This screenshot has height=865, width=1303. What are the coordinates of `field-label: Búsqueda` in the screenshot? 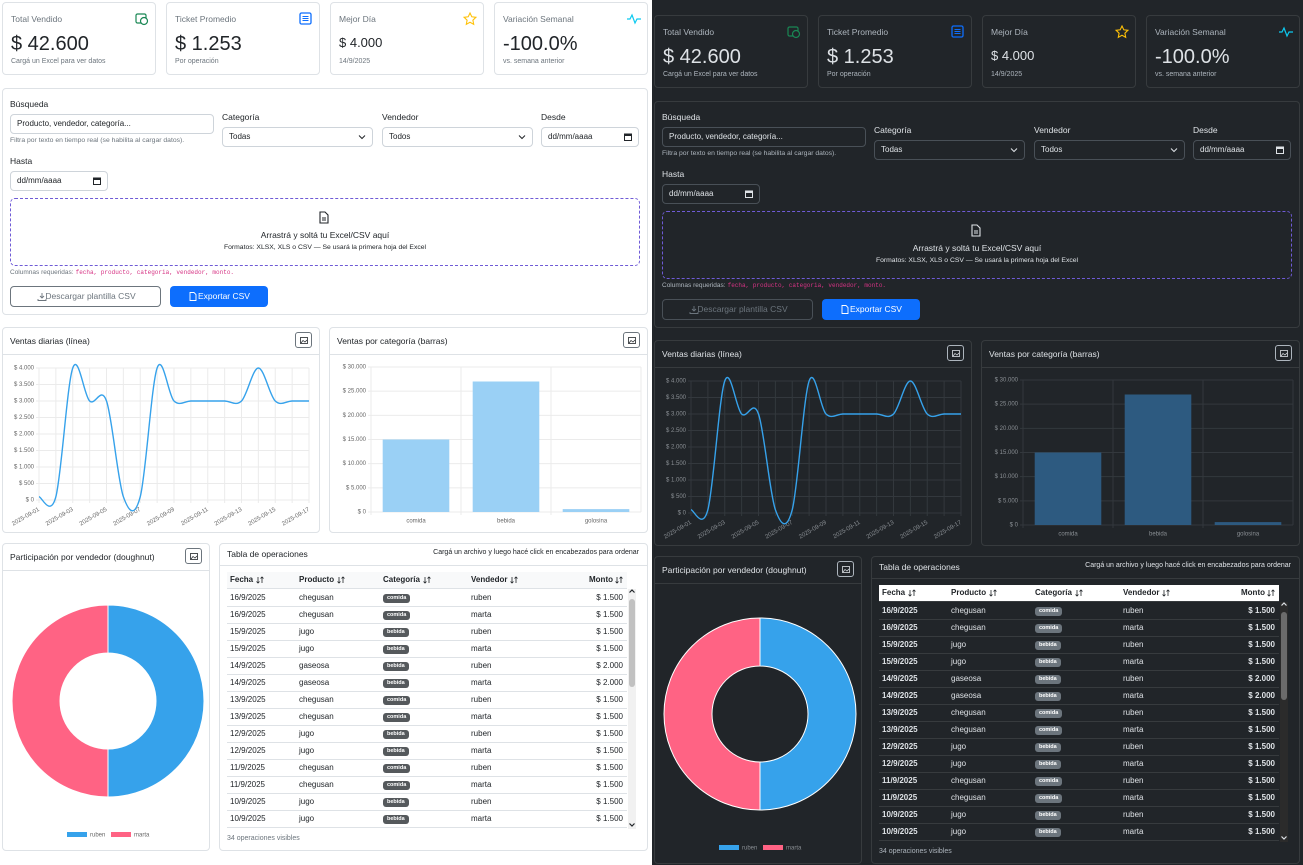 It's located at (681, 117).